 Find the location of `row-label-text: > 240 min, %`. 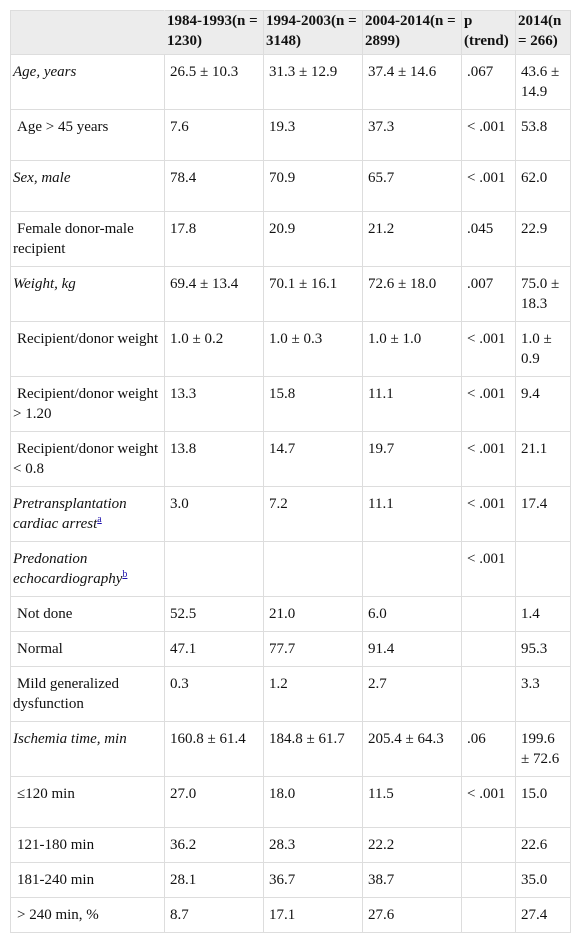

row-label-text: > 240 min, % is located at coordinates (58, 915).